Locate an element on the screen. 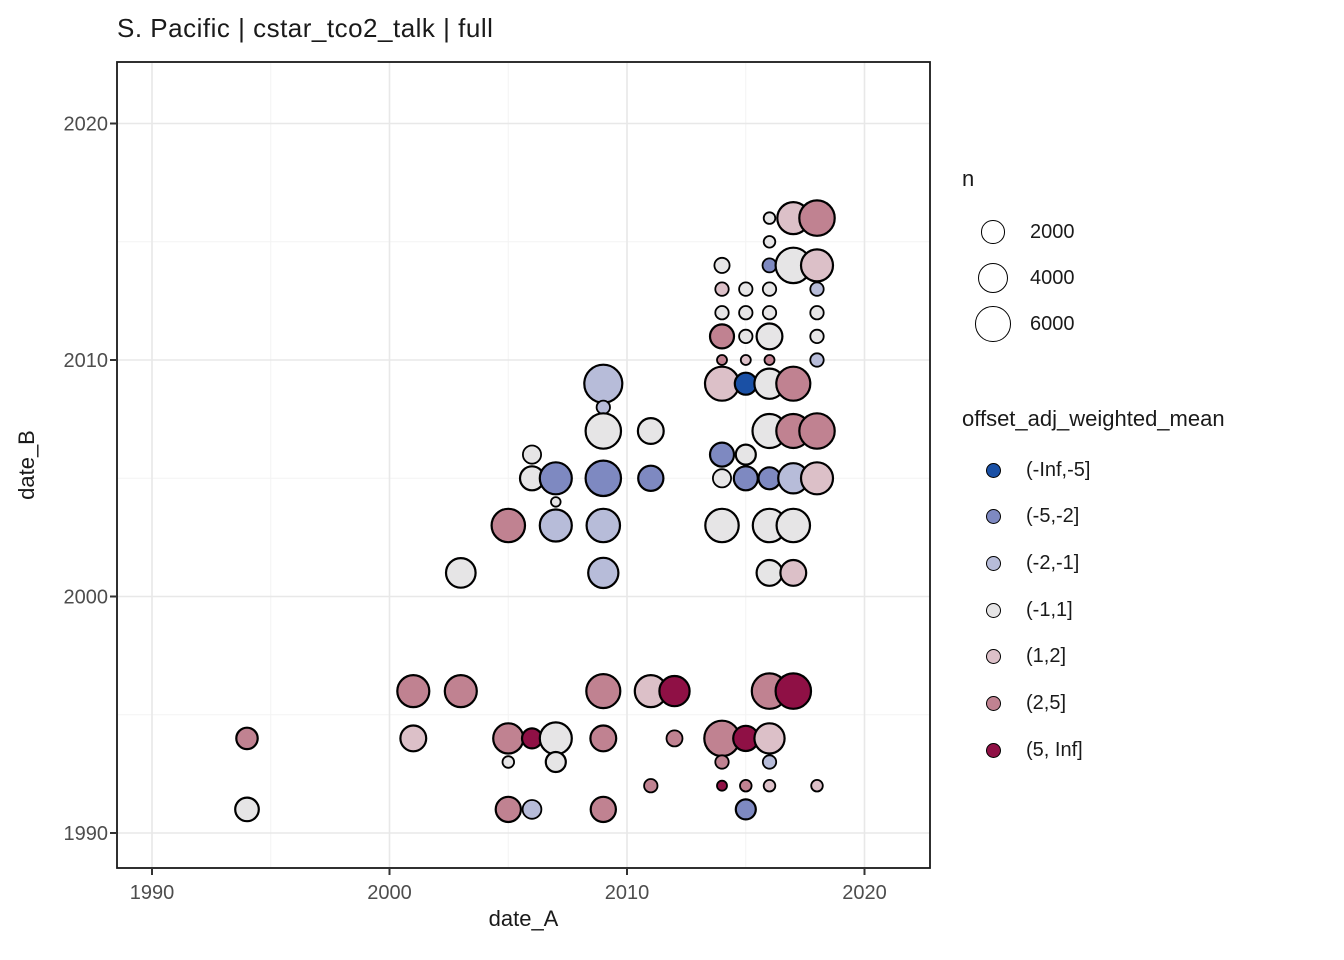 This screenshot has height=960, width=1344. color-legend-label: (2,5] is located at coordinates (1046, 703).